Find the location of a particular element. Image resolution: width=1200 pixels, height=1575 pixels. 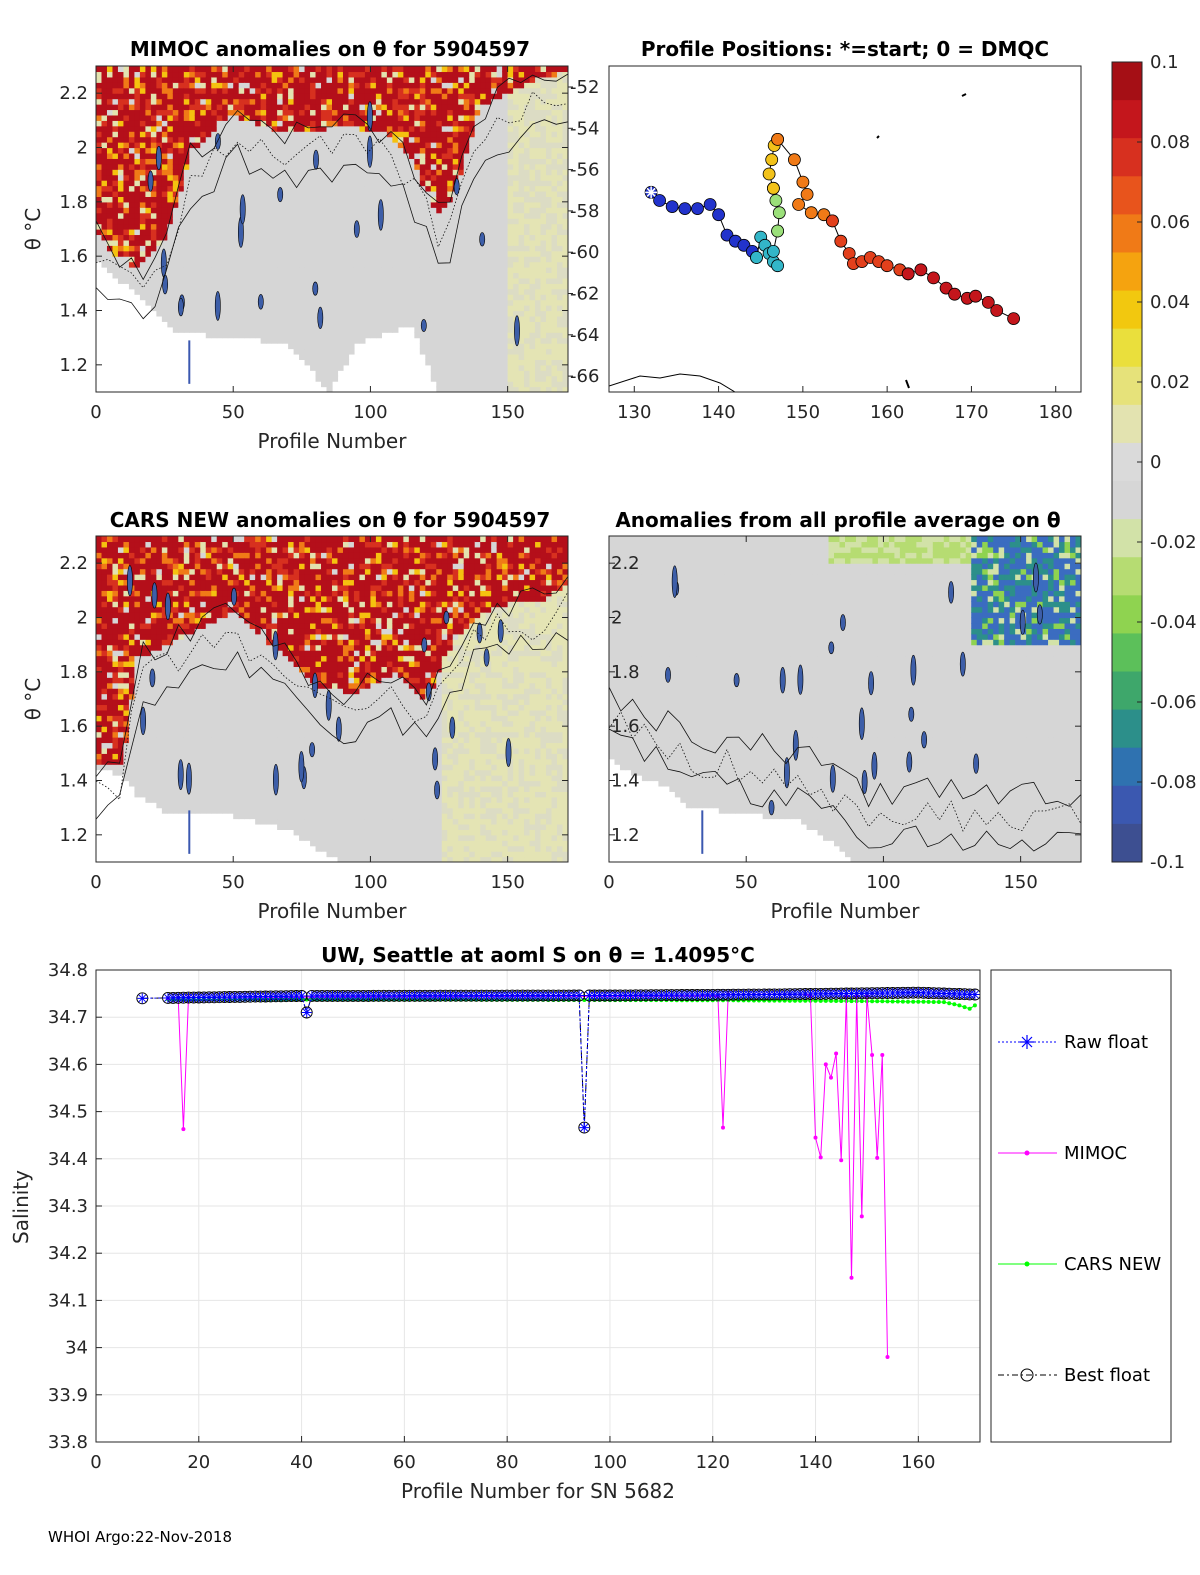

island-marks is located at coordinates (921, 241).